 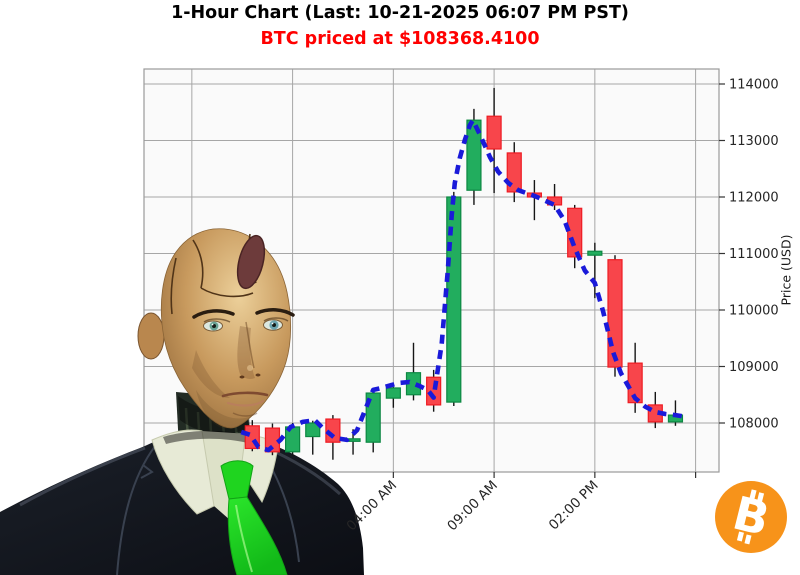 I want to click on robot-shirt-and-tie, so click(x=219, y=502).